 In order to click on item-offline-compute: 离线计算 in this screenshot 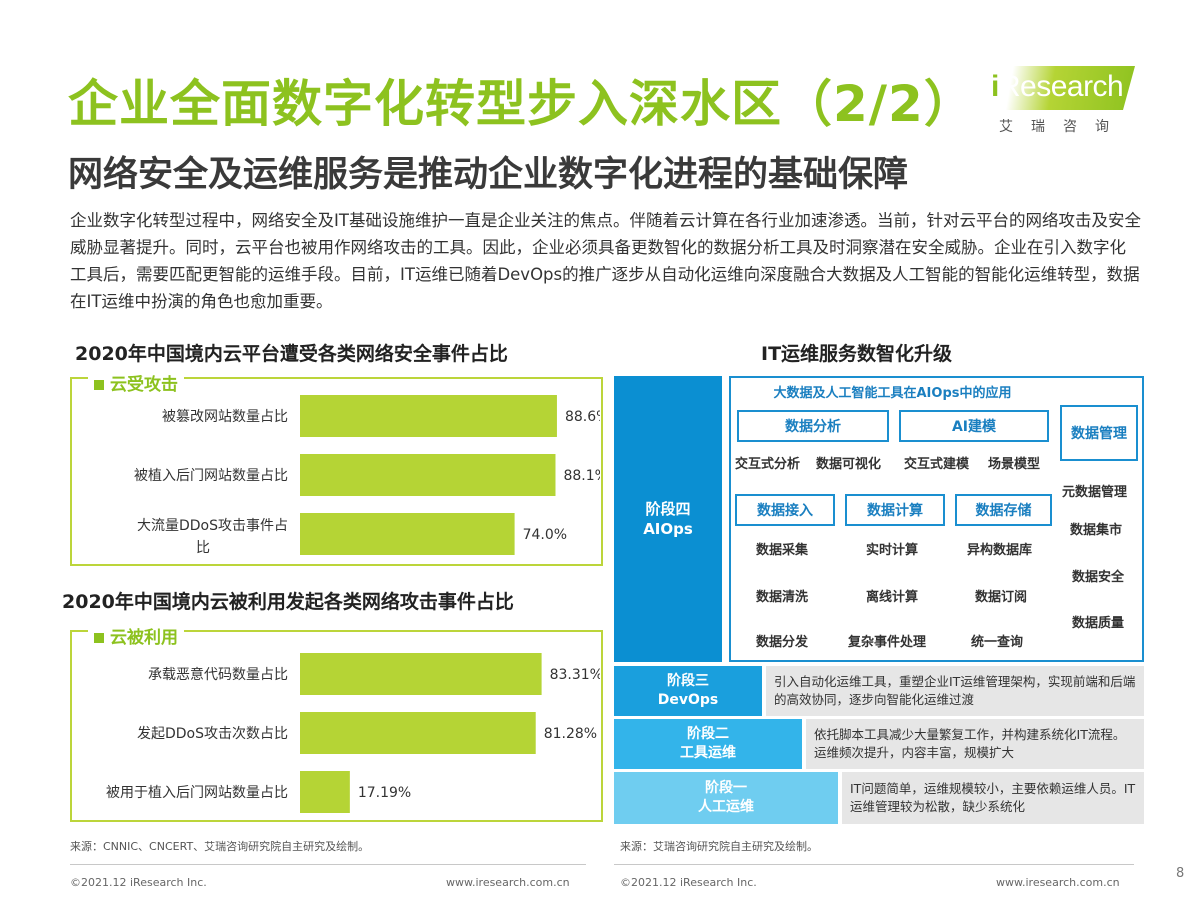, I will do `click(892, 597)`.